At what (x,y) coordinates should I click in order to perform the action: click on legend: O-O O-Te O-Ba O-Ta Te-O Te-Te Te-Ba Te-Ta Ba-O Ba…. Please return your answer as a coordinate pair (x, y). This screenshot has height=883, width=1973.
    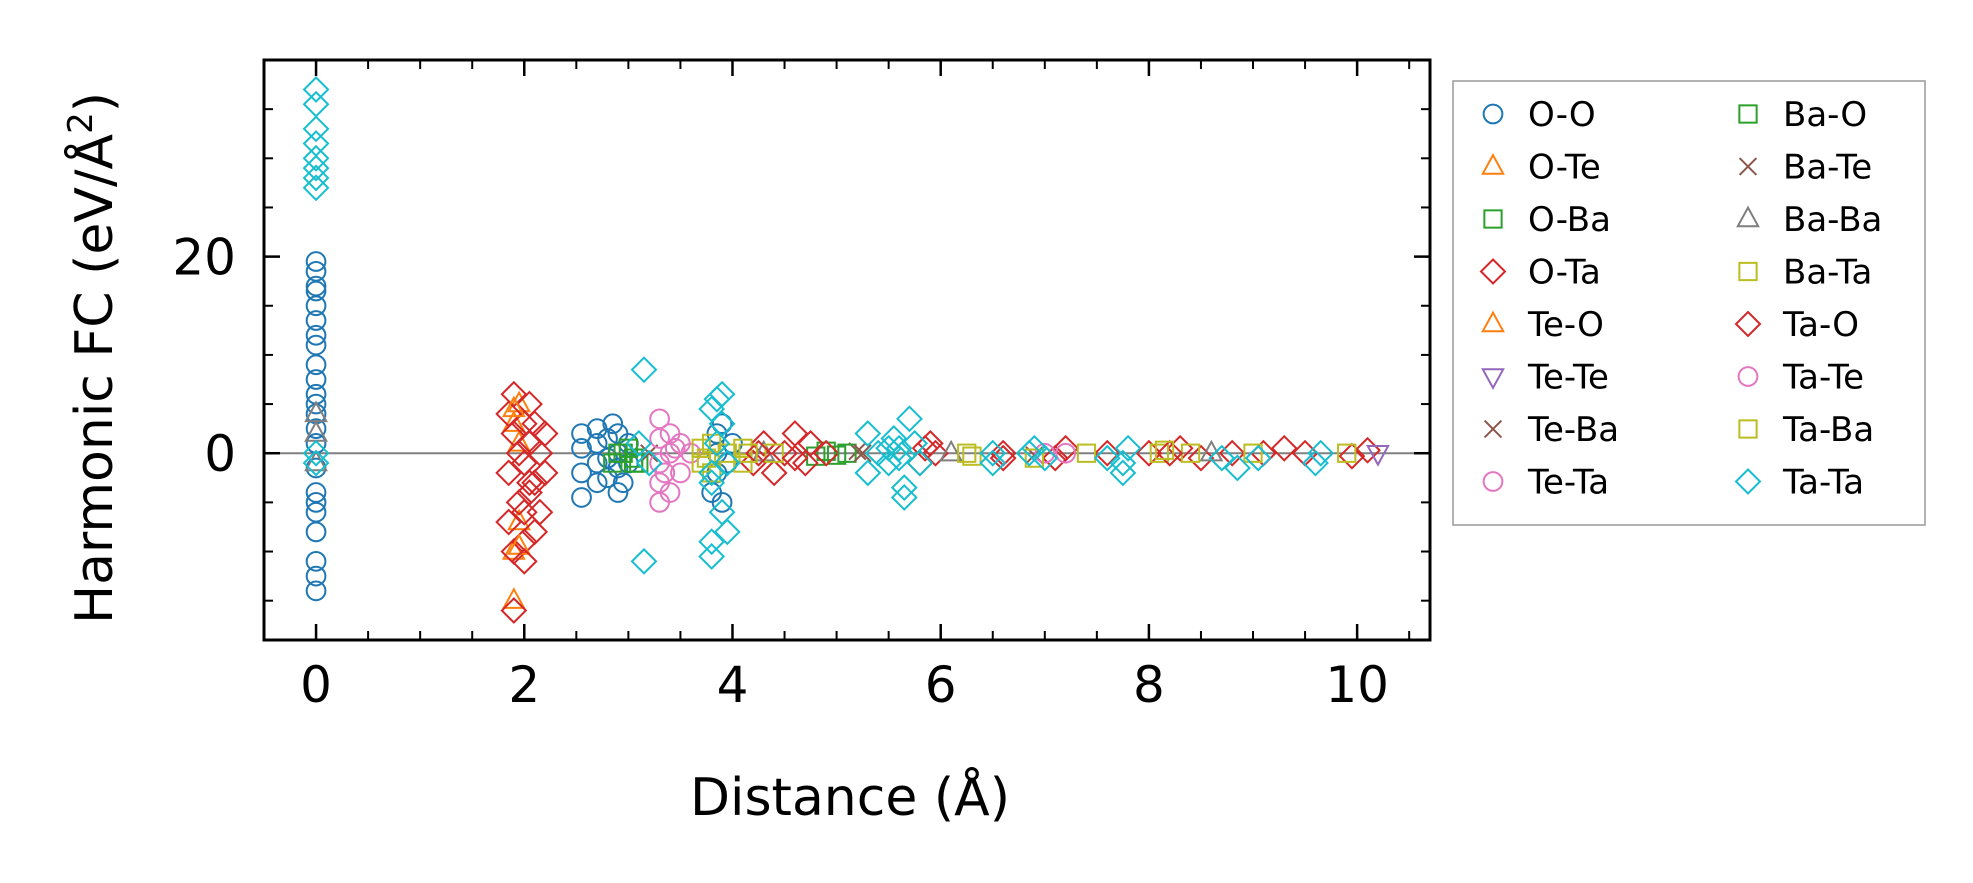
    Looking at the image, I should click on (1689, 303).